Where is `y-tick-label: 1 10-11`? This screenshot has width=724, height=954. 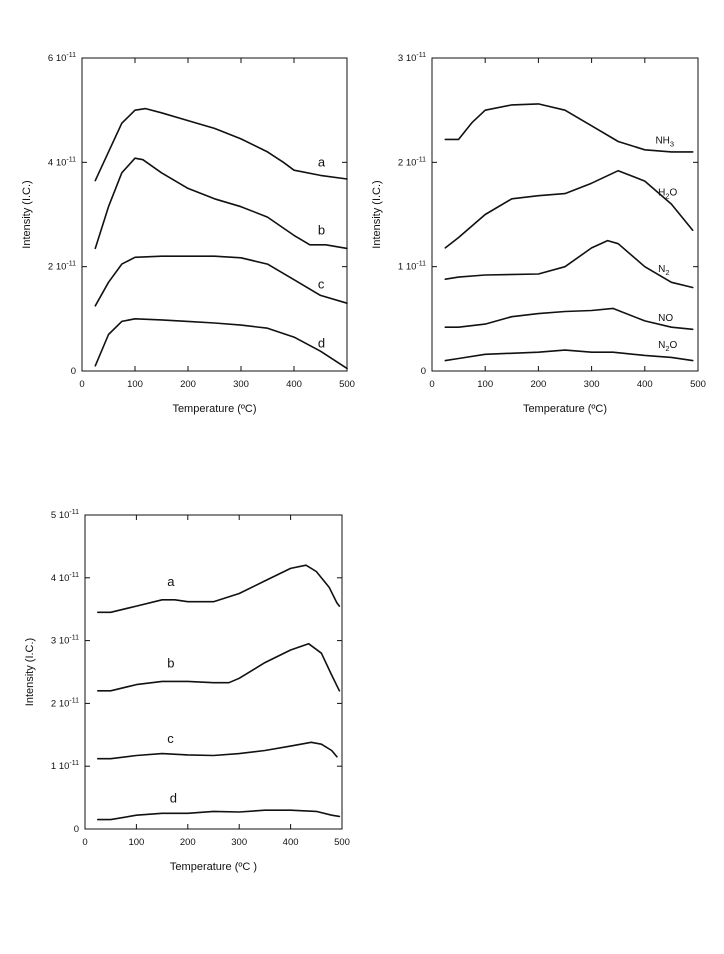
y-tick-label: 1 10-11 is located at coordinates (65, 766).